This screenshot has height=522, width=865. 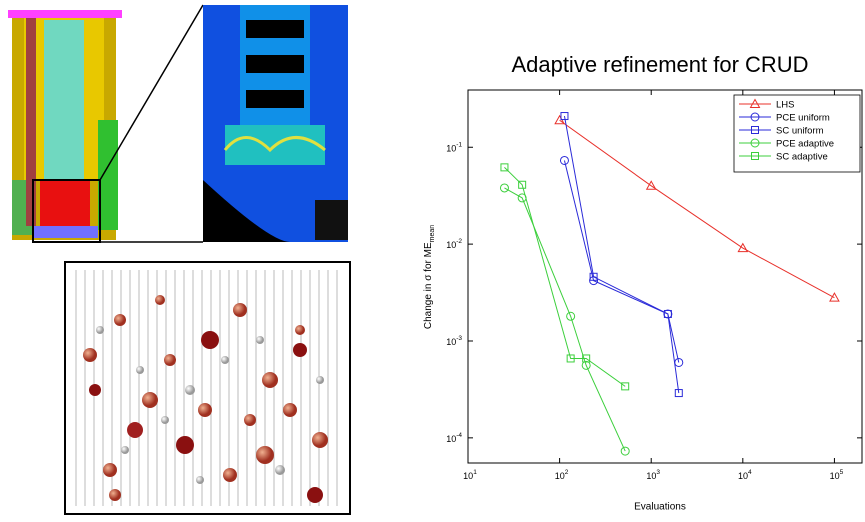 What do you see at coordinates (428, 285) in the screenshot?
I see `y-axis-label-main: Change in σ for ME` at bounding box center [428, 285].